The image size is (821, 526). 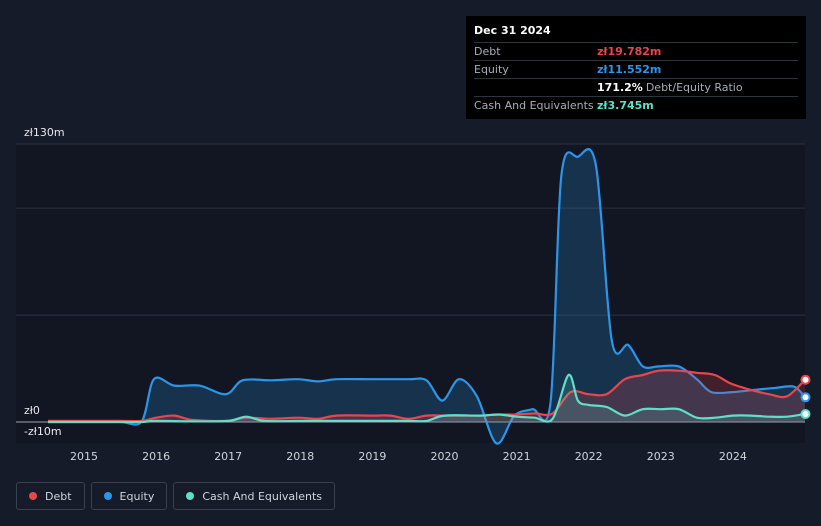 I want to click on tooltip-ratio-unit: Debt/Equity Ratio, so click(x=694, y=87).